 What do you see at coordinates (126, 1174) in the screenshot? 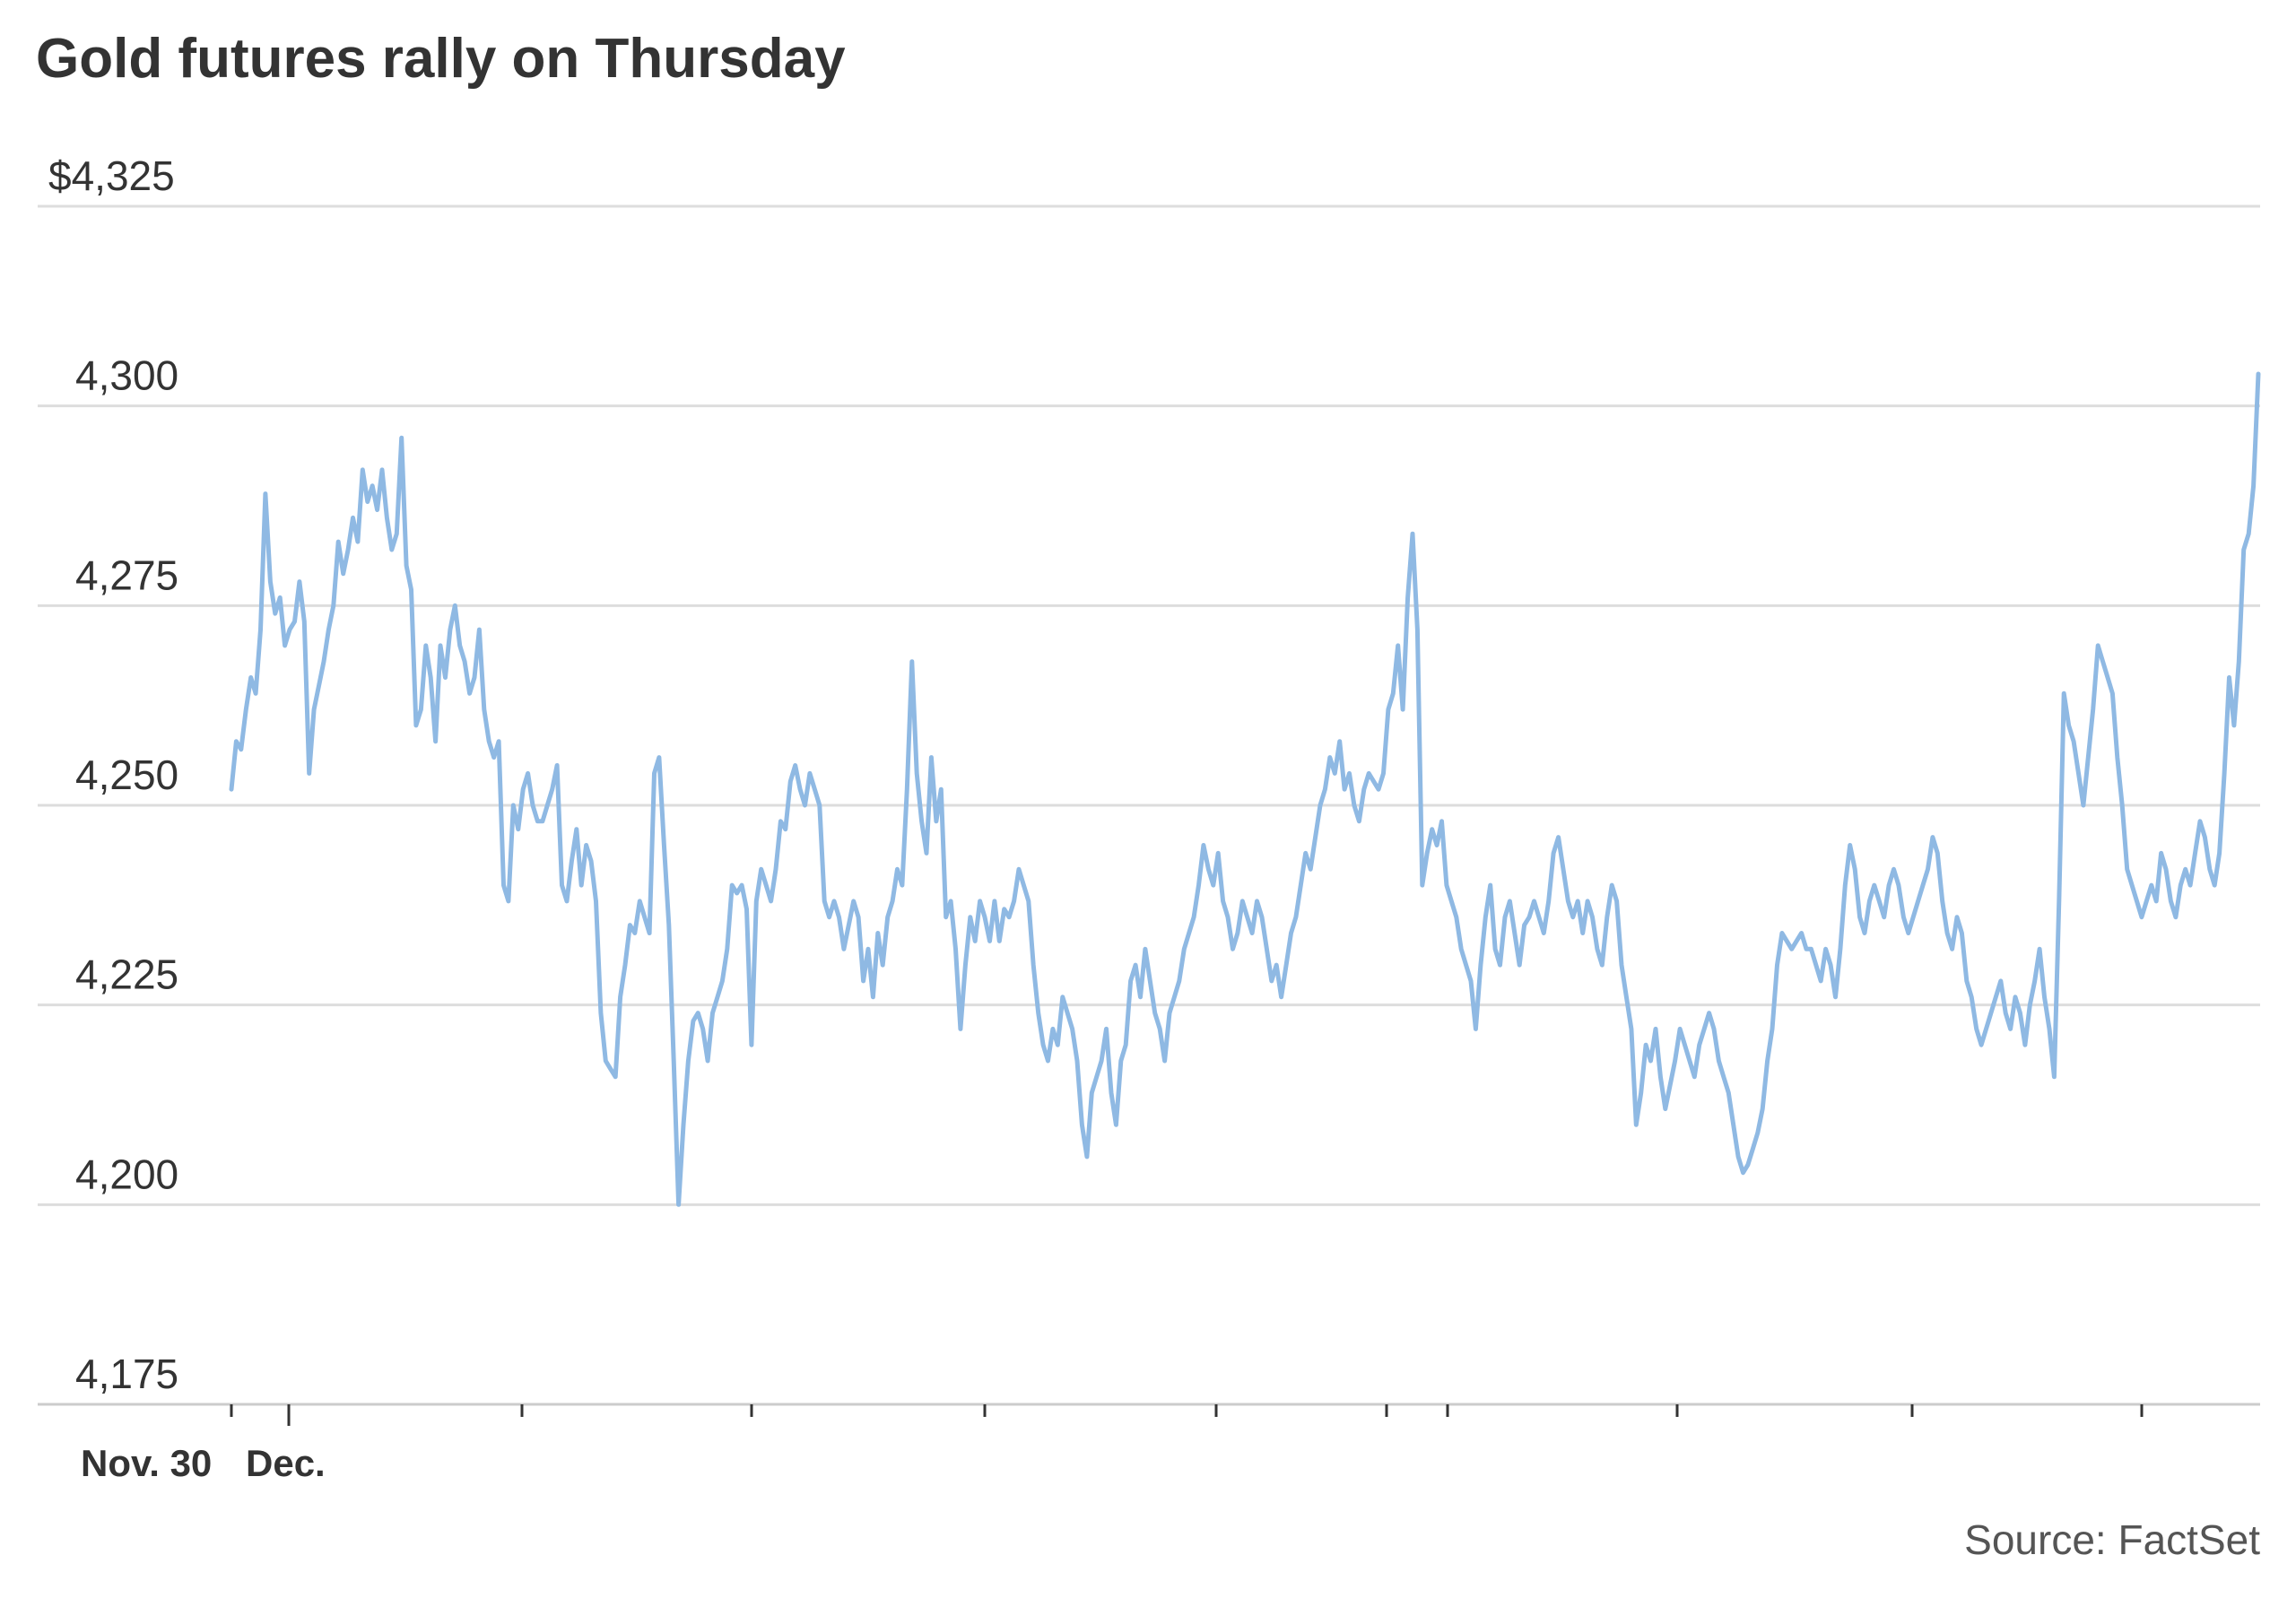
I see `y-tick-label: 4,200` at bounding box center [126, 1174].